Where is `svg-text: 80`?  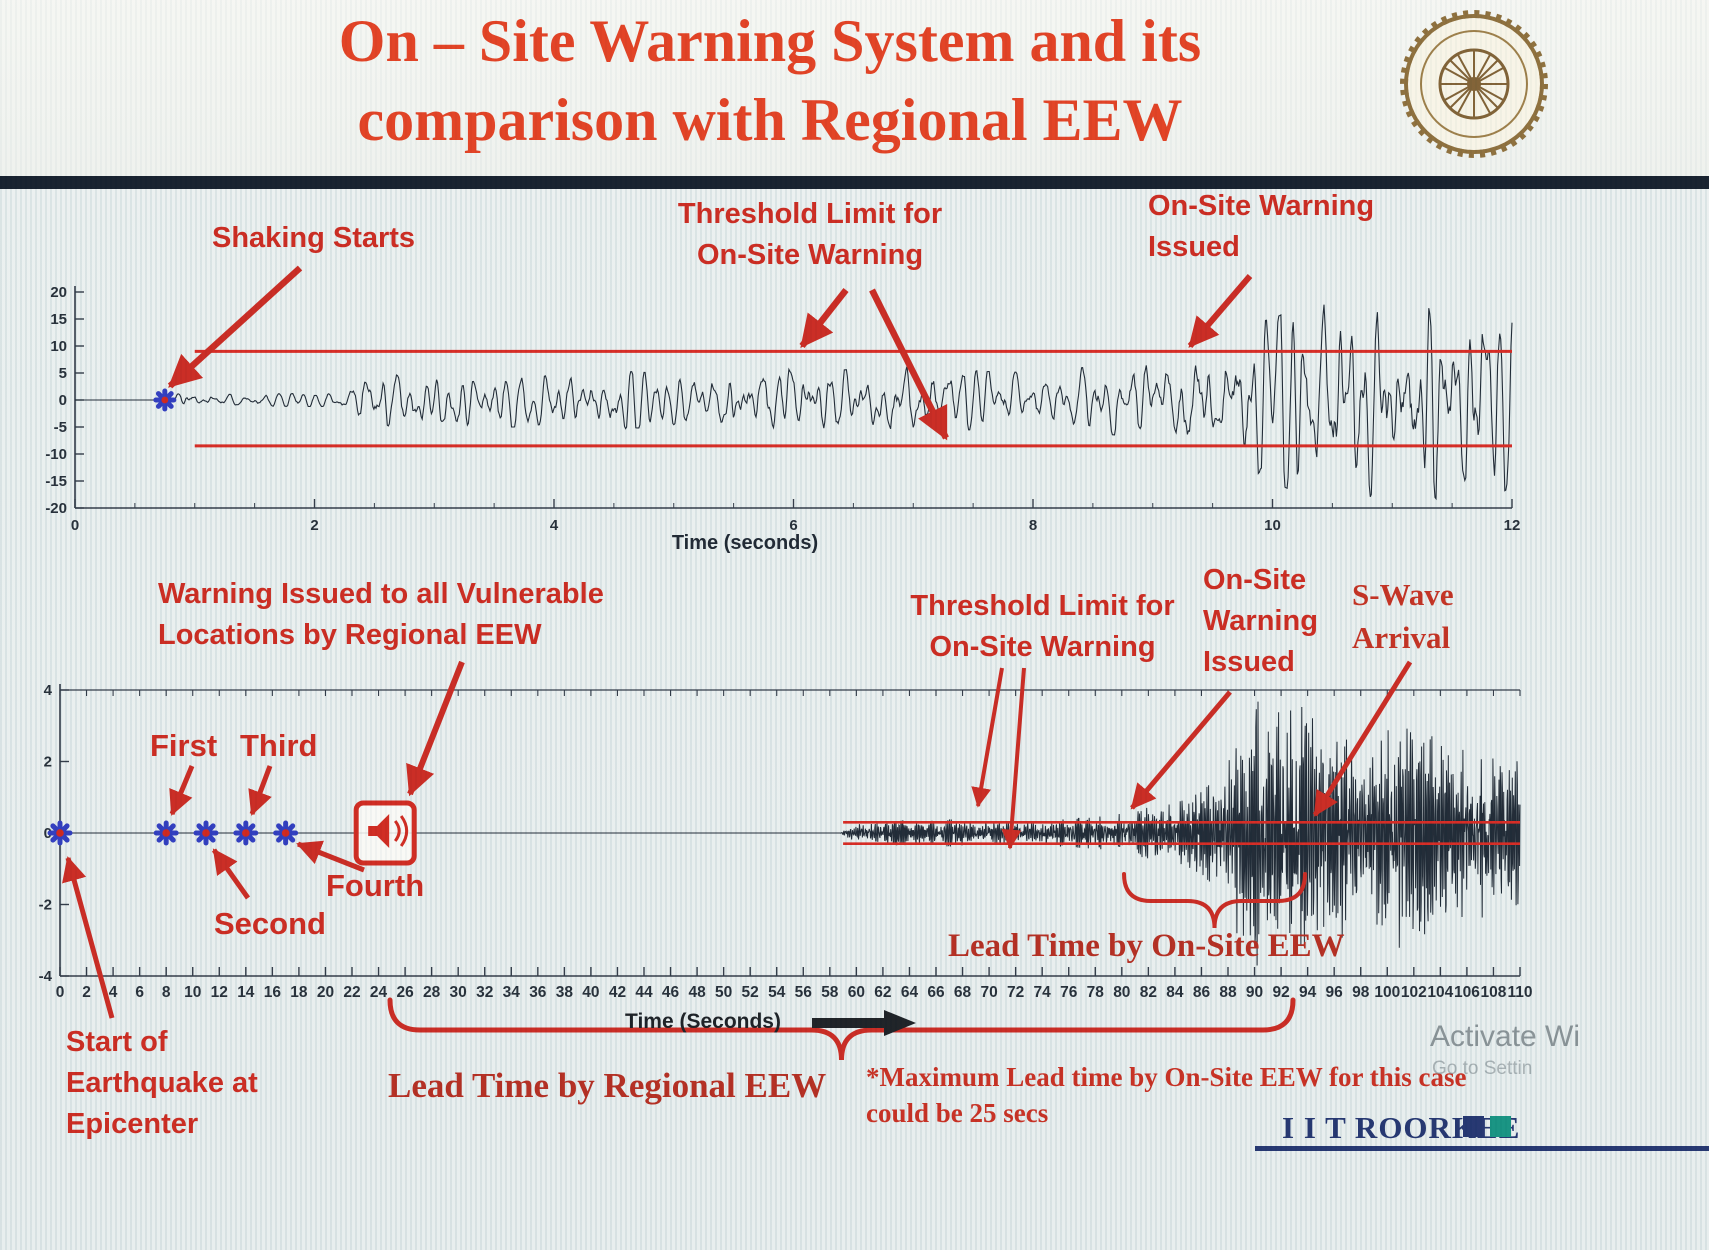 svg-text: 80 is located at coordinates (1121, 992).